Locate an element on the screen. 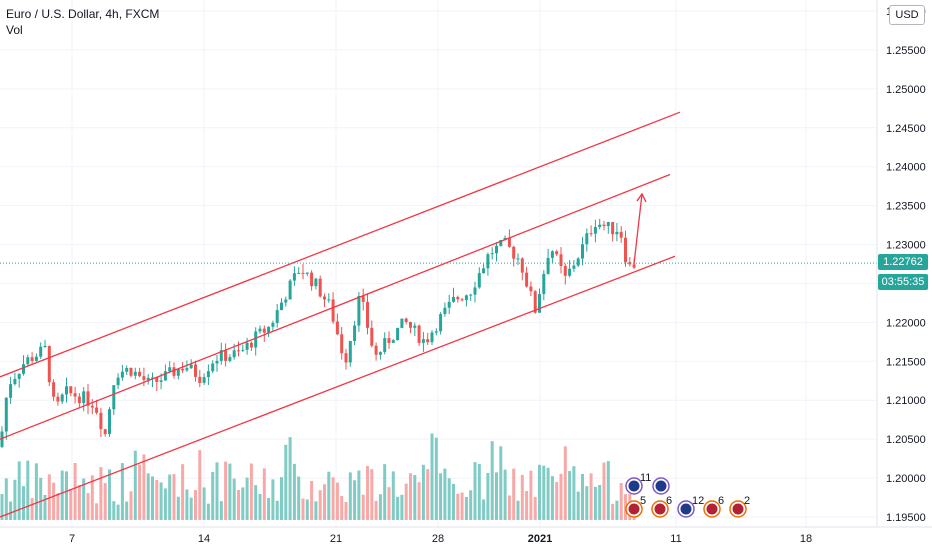  time-axis: 7 14 21 28 2021 11 18 is located at coordinates (440, 539).